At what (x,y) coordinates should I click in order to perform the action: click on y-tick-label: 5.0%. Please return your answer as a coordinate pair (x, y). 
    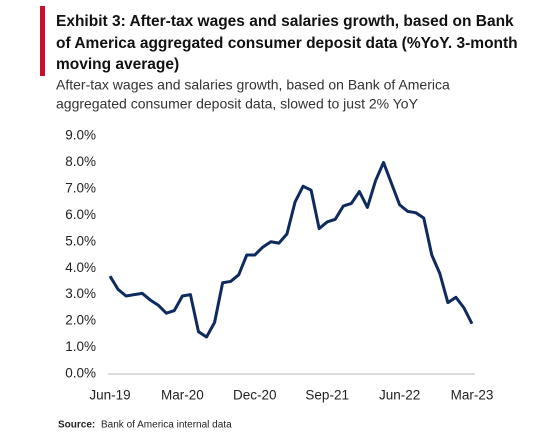
    Looking at the image, I should click on (80, 240).